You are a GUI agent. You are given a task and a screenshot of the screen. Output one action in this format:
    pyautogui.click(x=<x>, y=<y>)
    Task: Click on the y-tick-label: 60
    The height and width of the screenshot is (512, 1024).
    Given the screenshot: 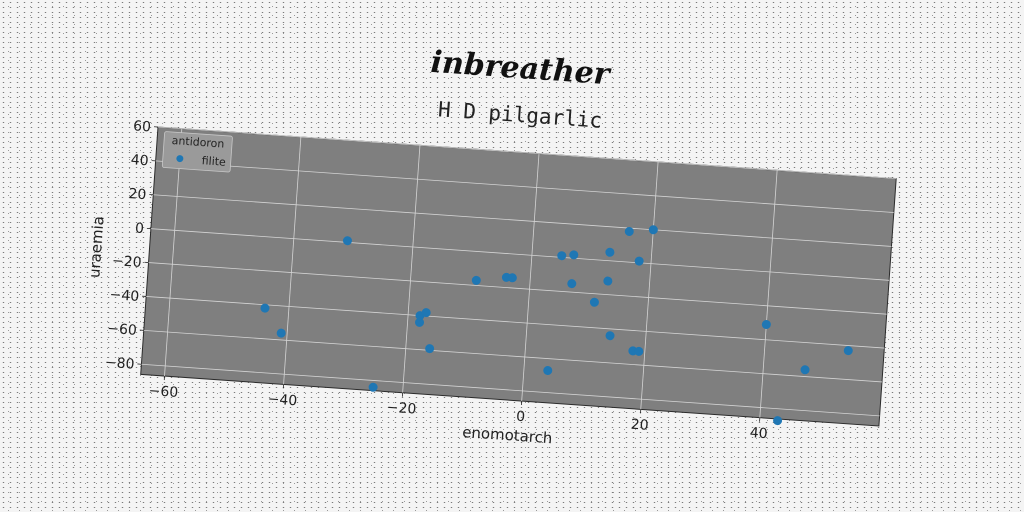 What is the action you would take?
    pyautogui.click(x=142, y=126)
    